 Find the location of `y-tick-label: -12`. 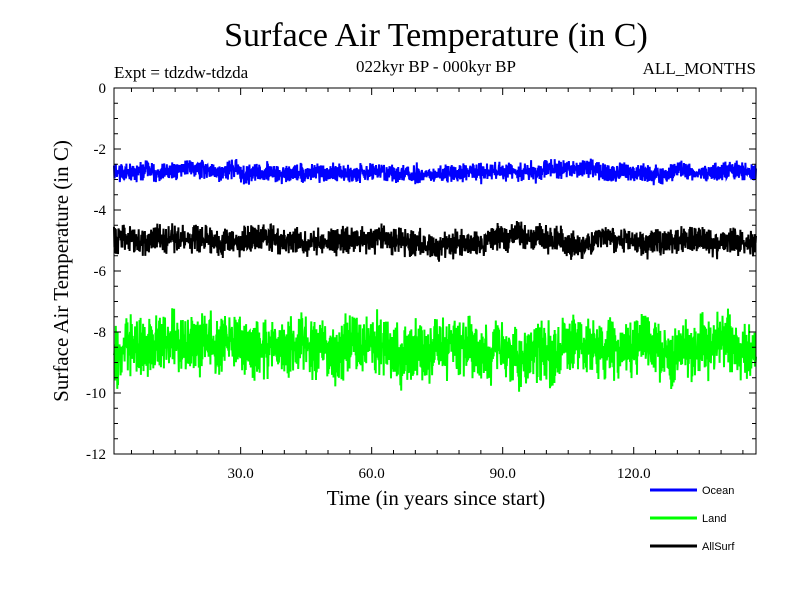

y-tick-label: -12 is located at coordinates (96, 455).